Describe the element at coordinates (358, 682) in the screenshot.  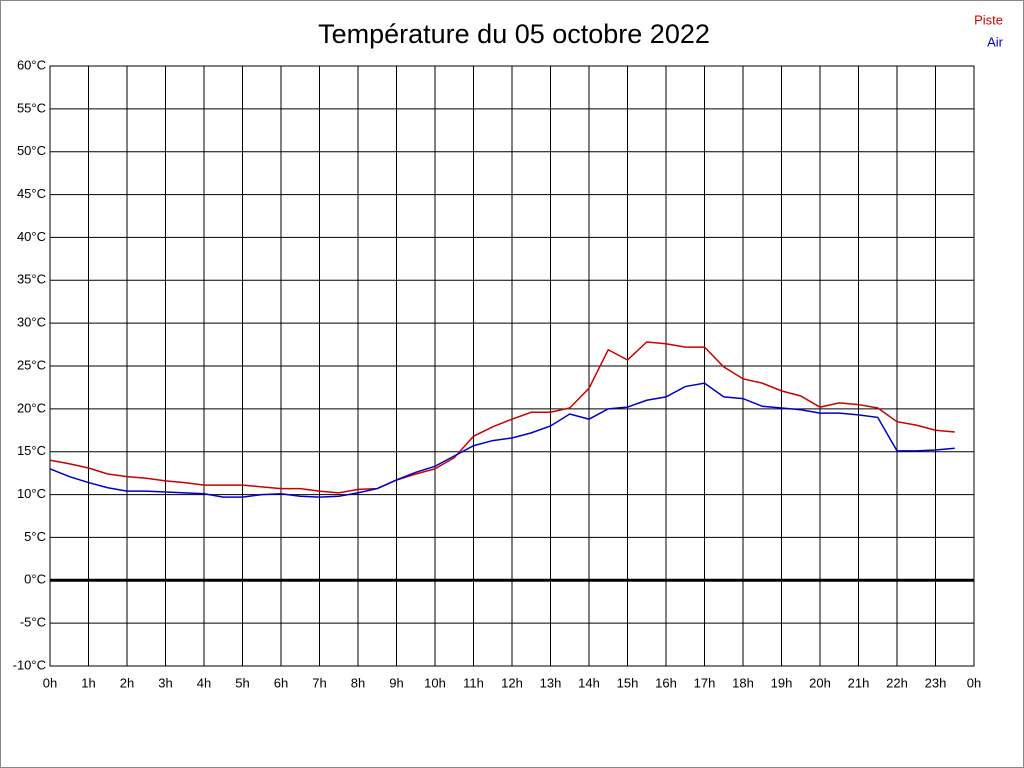
I see `x-tick-label: 8h` at that location.